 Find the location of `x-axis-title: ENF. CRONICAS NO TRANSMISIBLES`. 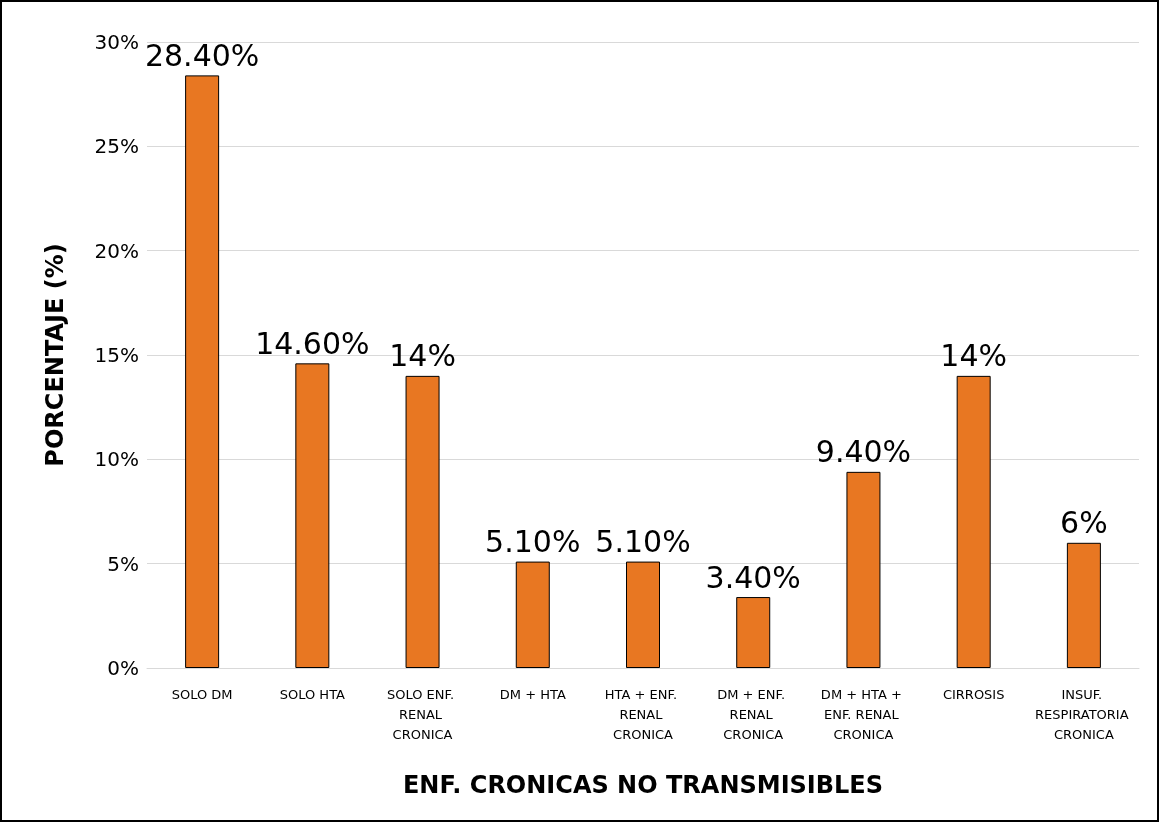

x-axis-title: ENF. CRONICAS NO TRANSMISIBLES is located at coordinates (643, 785).